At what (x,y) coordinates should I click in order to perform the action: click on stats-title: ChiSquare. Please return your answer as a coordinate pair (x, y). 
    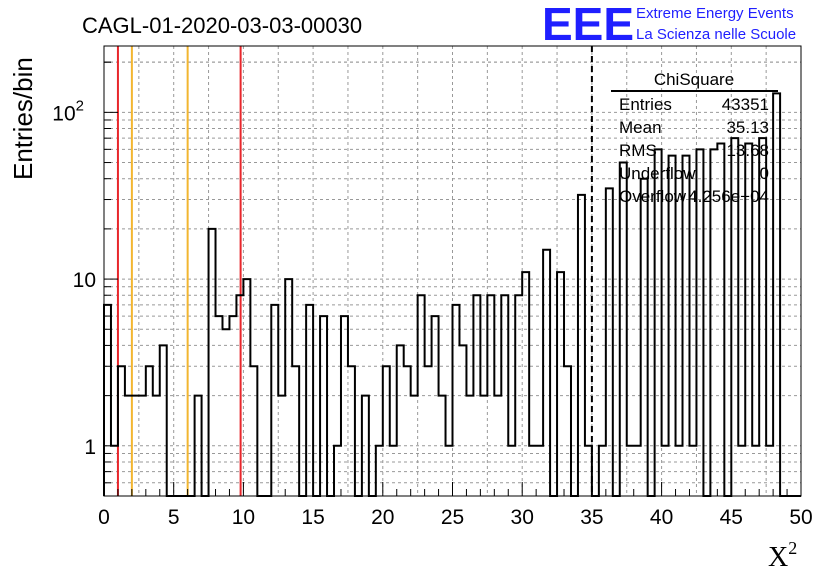
    Looking at the image, I should click on (694, 79).